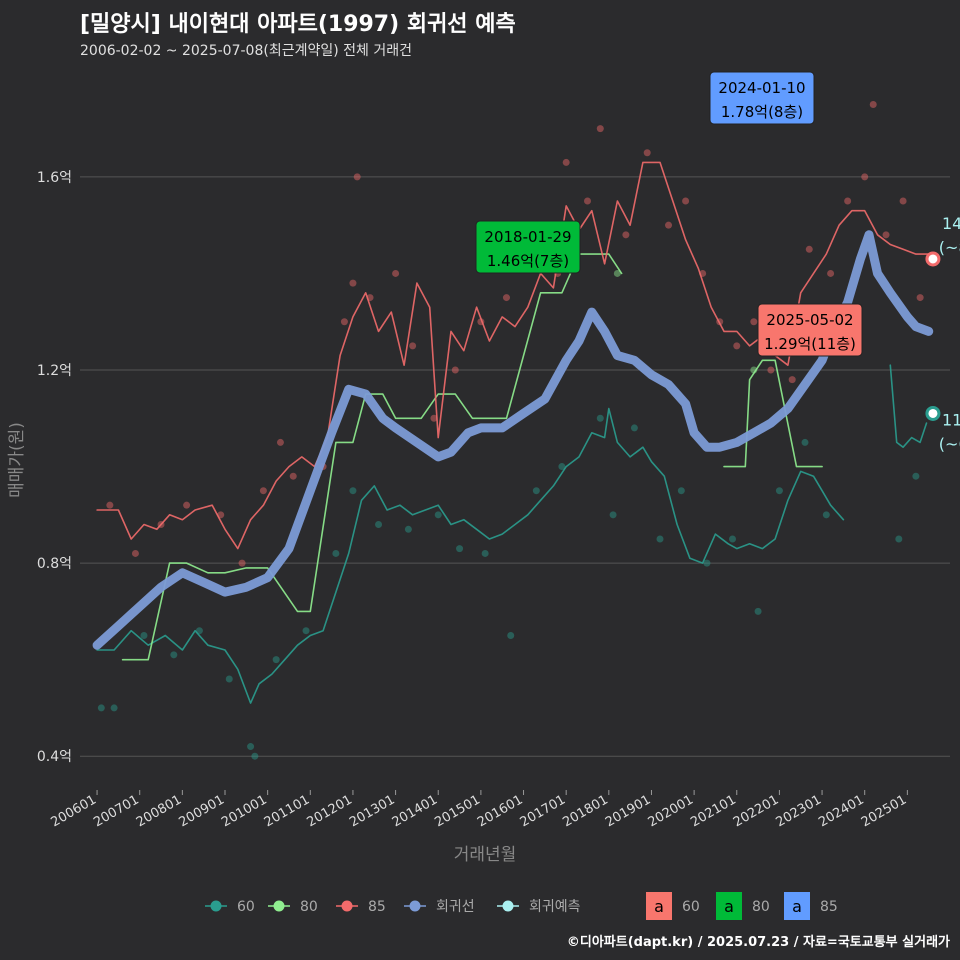  What do you see at coordinates (799, 811) in the screenshot?
I see `x-tick-label: 202301` at bounding box center [799, 811].